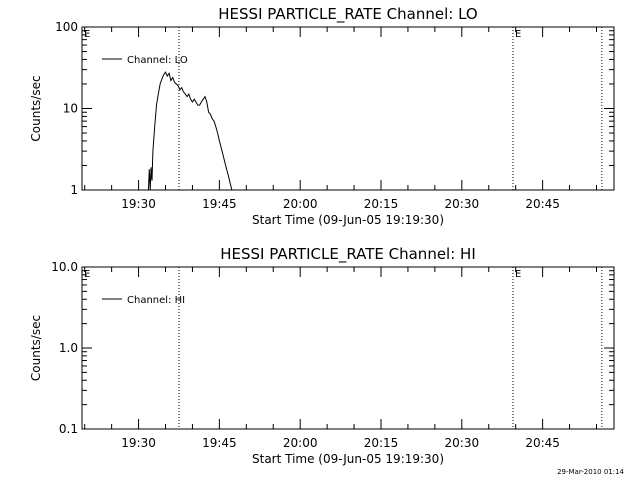 The width and height of the screenshot is (640, 480). I want to click on series-line, so click(190, 130).